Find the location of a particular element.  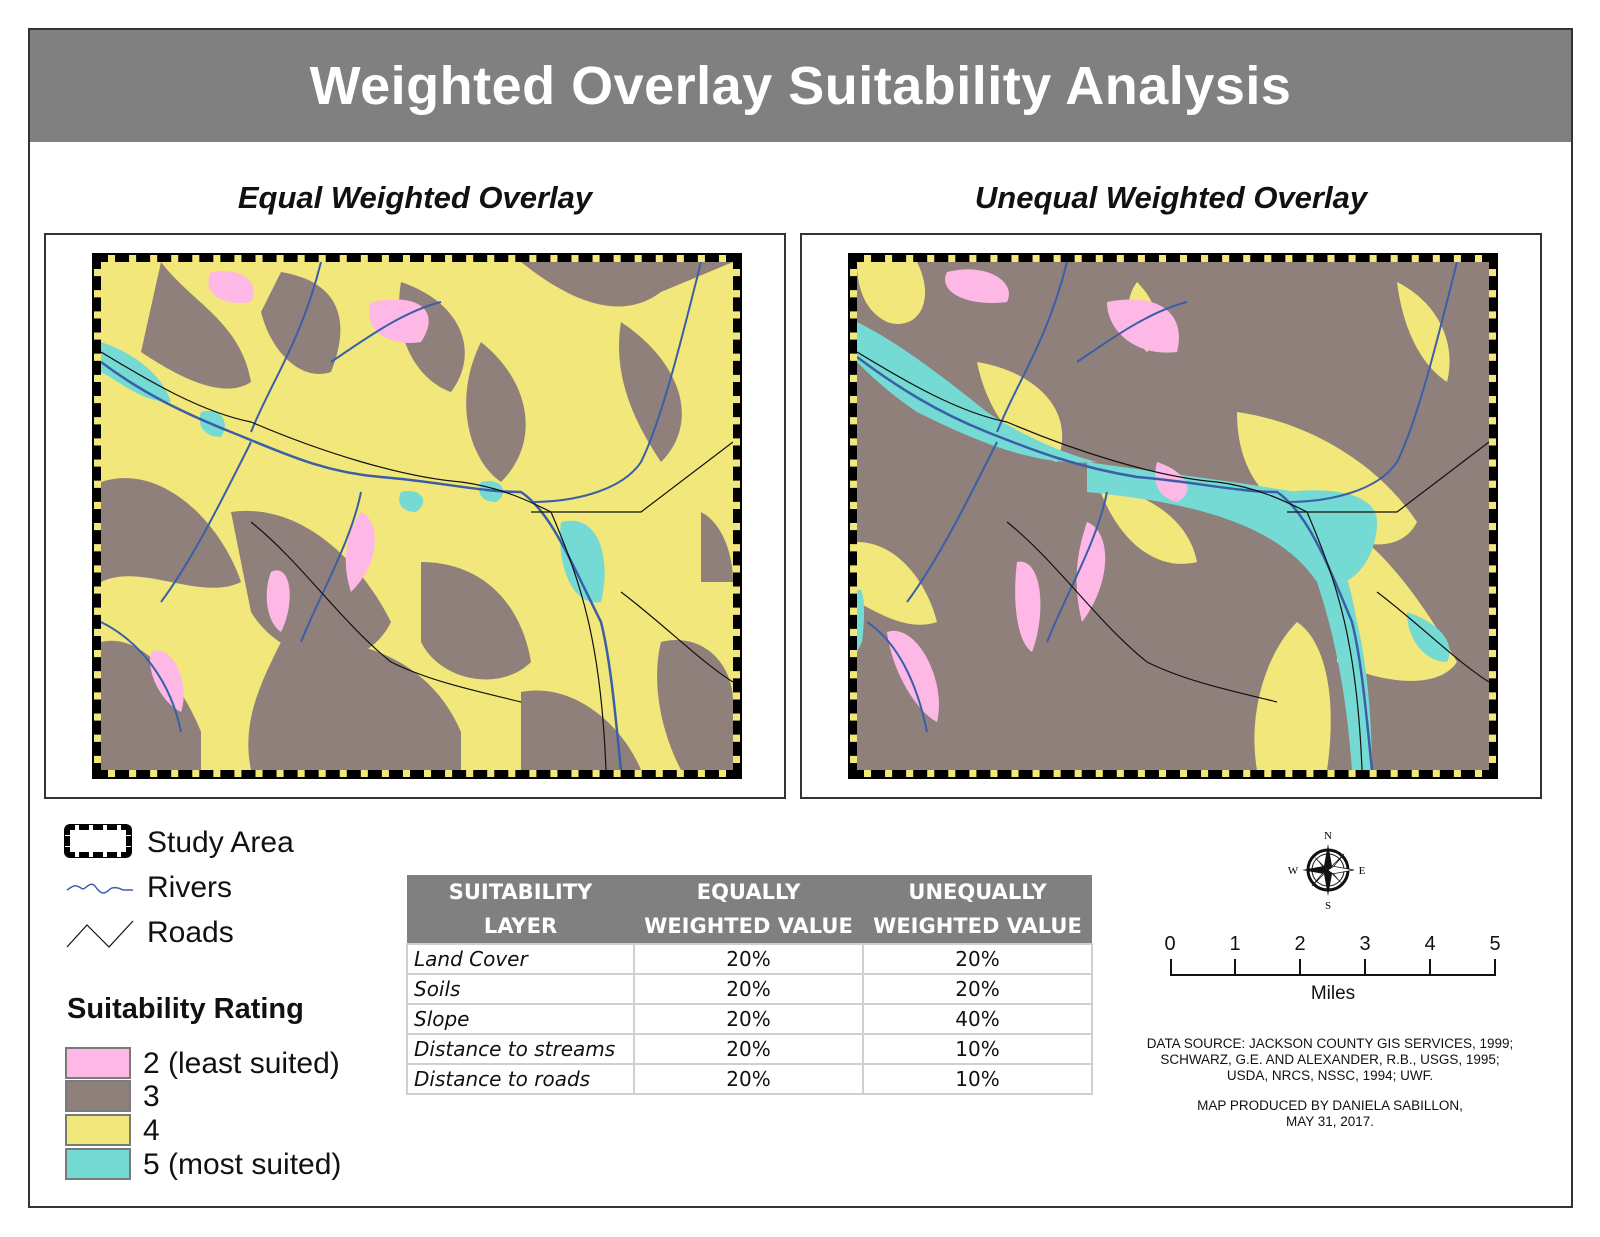

legend-item-study-area: Study Area is located at coordinates (179, 842).